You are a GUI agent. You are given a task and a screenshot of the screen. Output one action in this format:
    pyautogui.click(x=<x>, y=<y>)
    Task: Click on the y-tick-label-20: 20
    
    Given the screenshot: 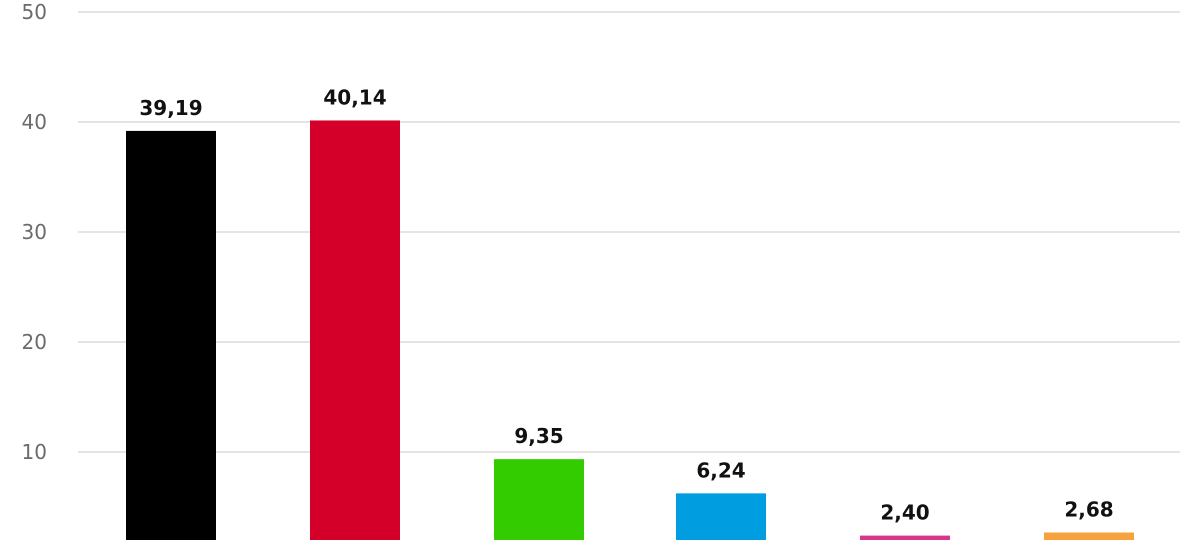 What is the action you would take?
    pyautogui.click(x=34, y=342)
    